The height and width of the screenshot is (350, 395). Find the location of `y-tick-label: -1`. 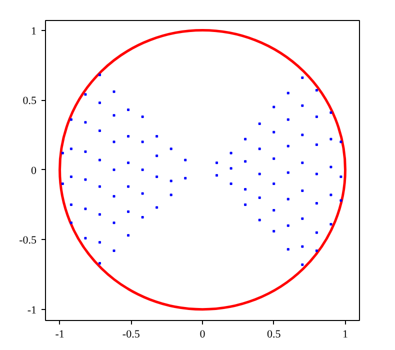

y-tick-label: -1 is located at coordinates (32, 310).